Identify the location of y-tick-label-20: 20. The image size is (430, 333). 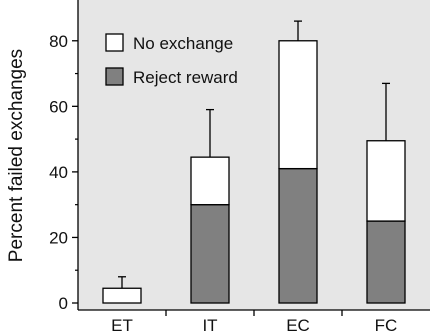
(58, 237).